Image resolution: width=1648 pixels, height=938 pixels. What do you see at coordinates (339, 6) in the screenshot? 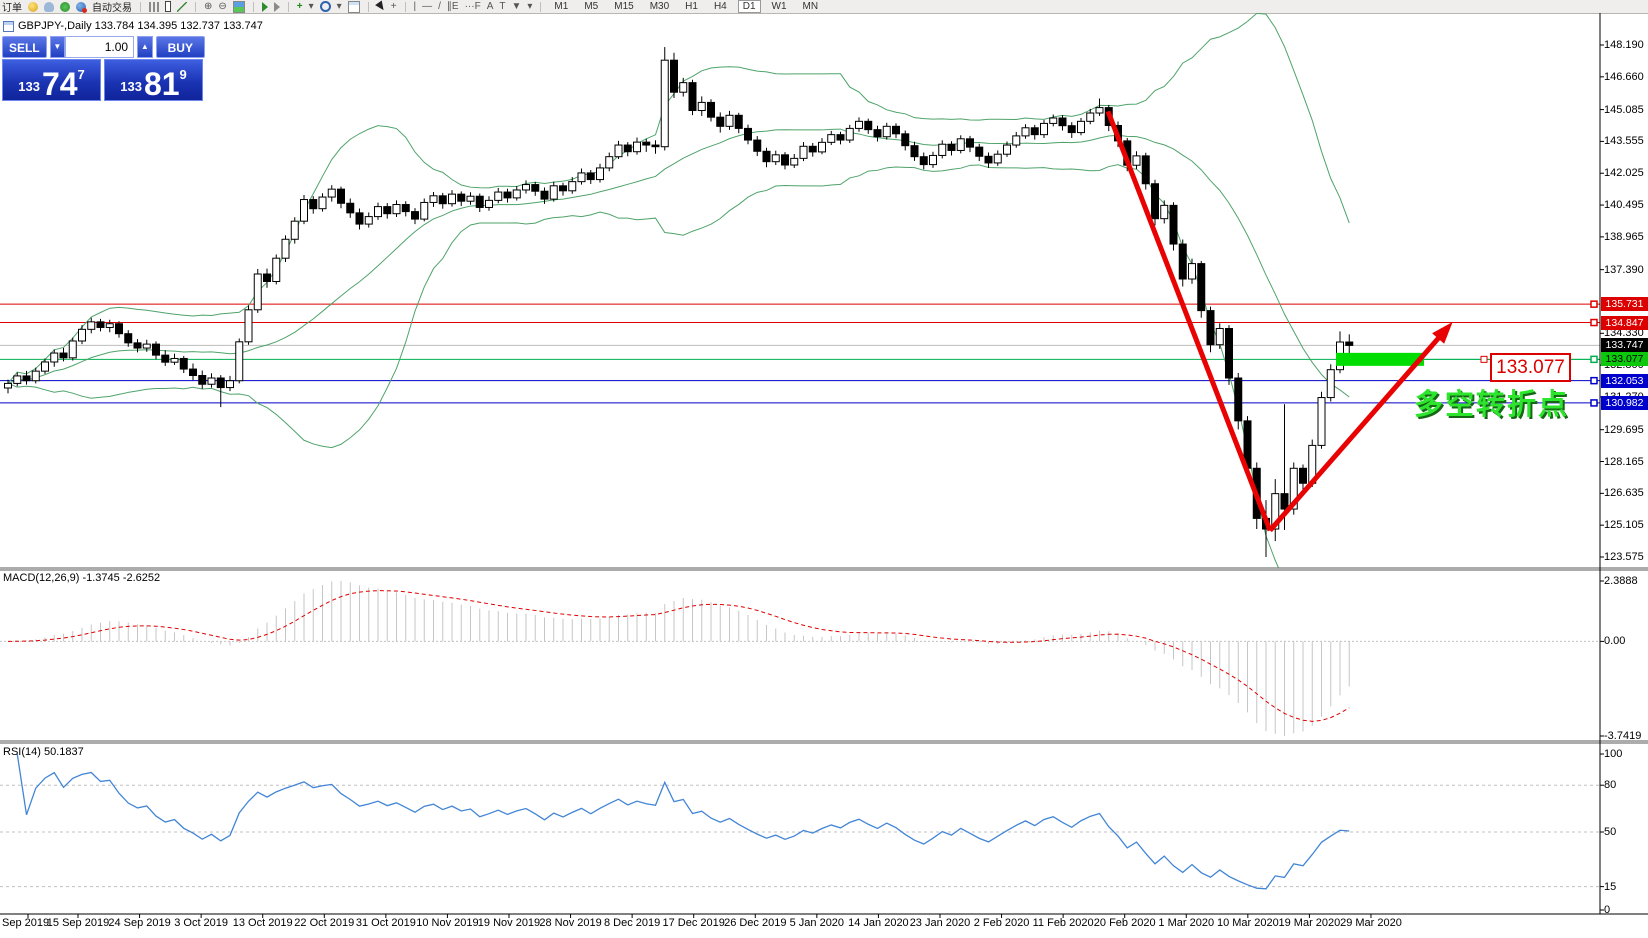
I see `periods-caret-icon: ▾` at bounding box center [339, 6].